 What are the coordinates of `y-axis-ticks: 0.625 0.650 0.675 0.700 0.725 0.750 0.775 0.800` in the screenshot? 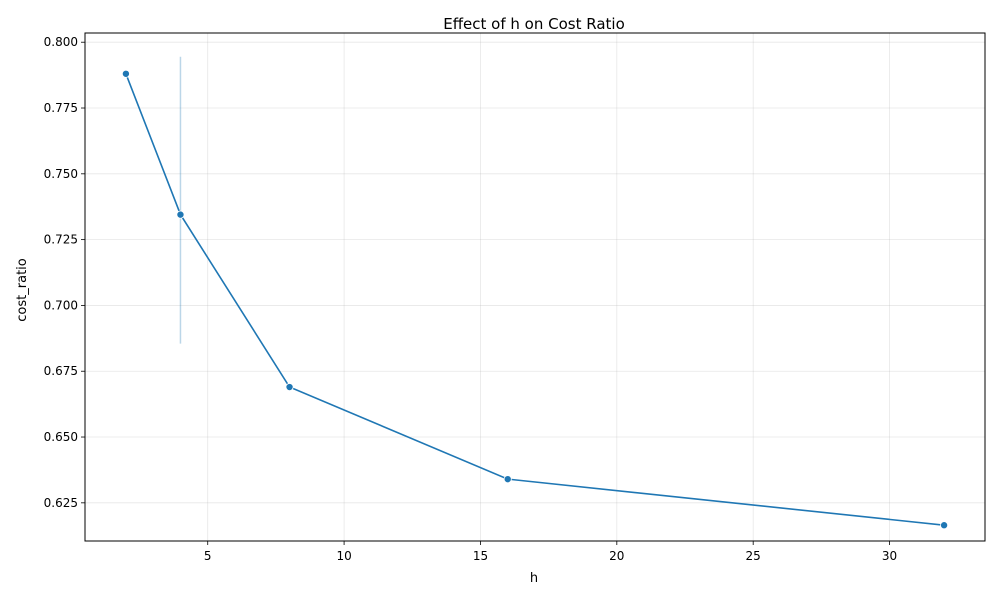 It's located at (64, 272).